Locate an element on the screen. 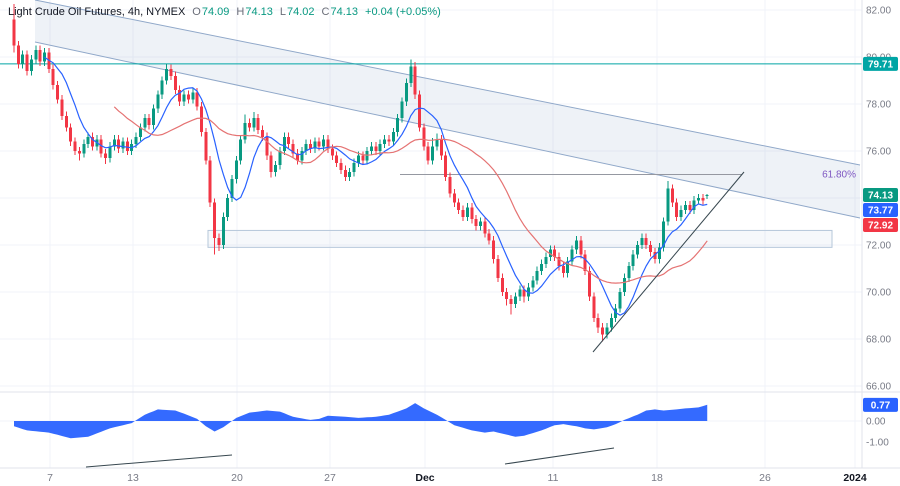  time-tick-label: 26 is located at coordinates (765, 478).